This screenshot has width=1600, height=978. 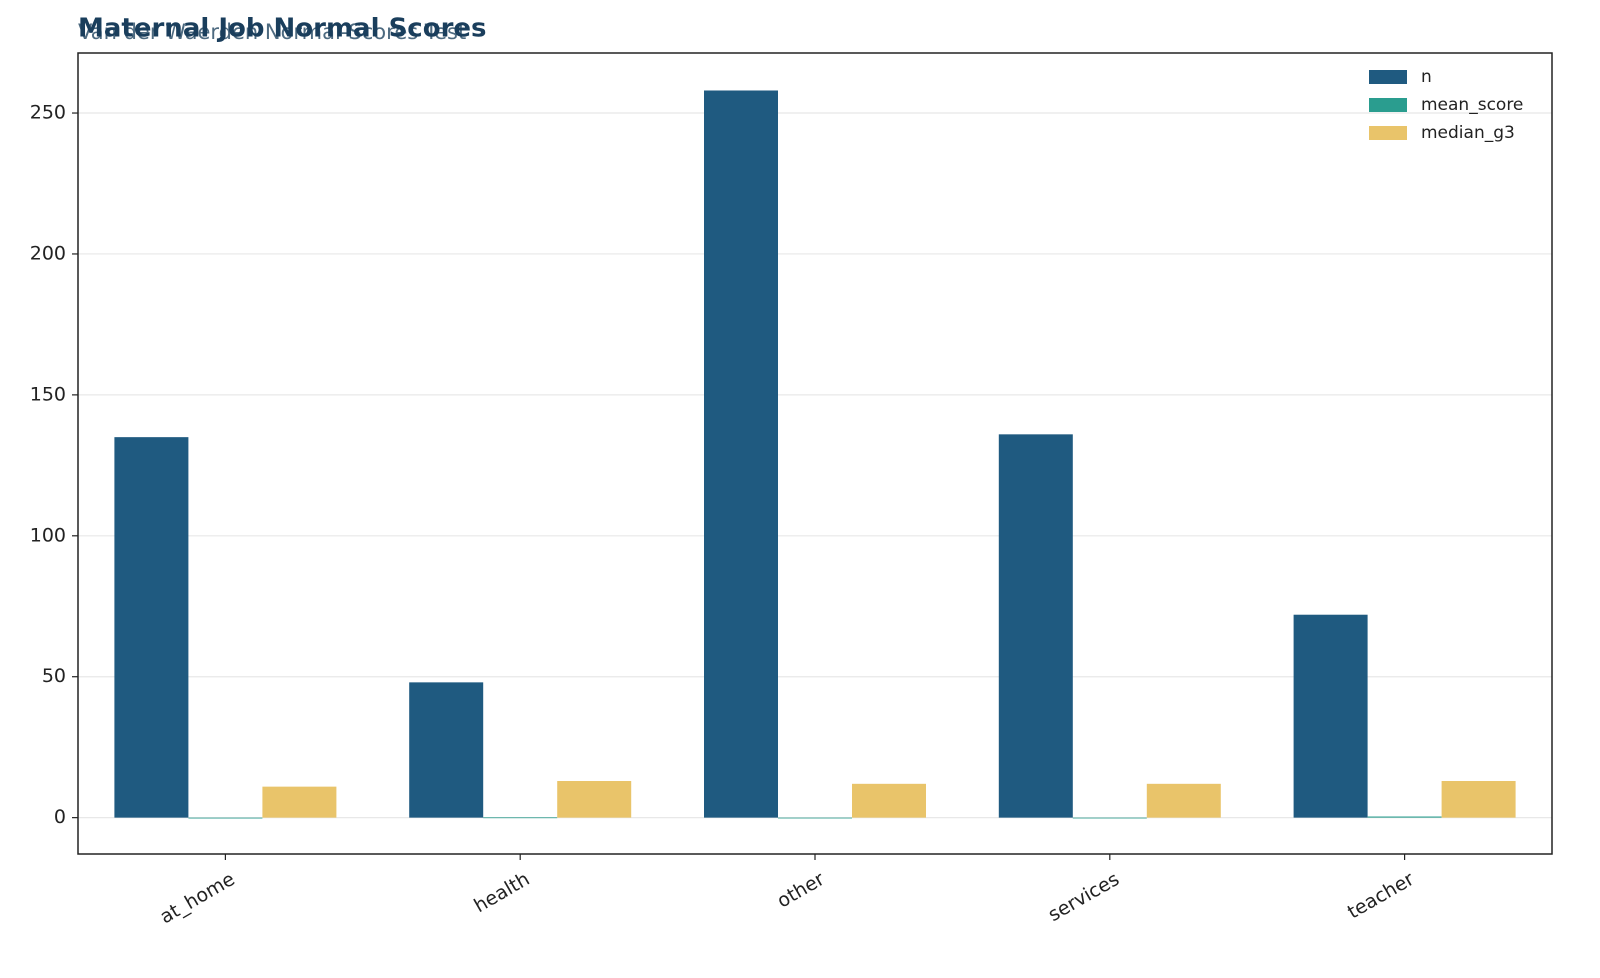 What do you see at coordinates (197, 898) in the screenshot?
I see `x-tick-label: at_home` at bounding box center [197, 898].